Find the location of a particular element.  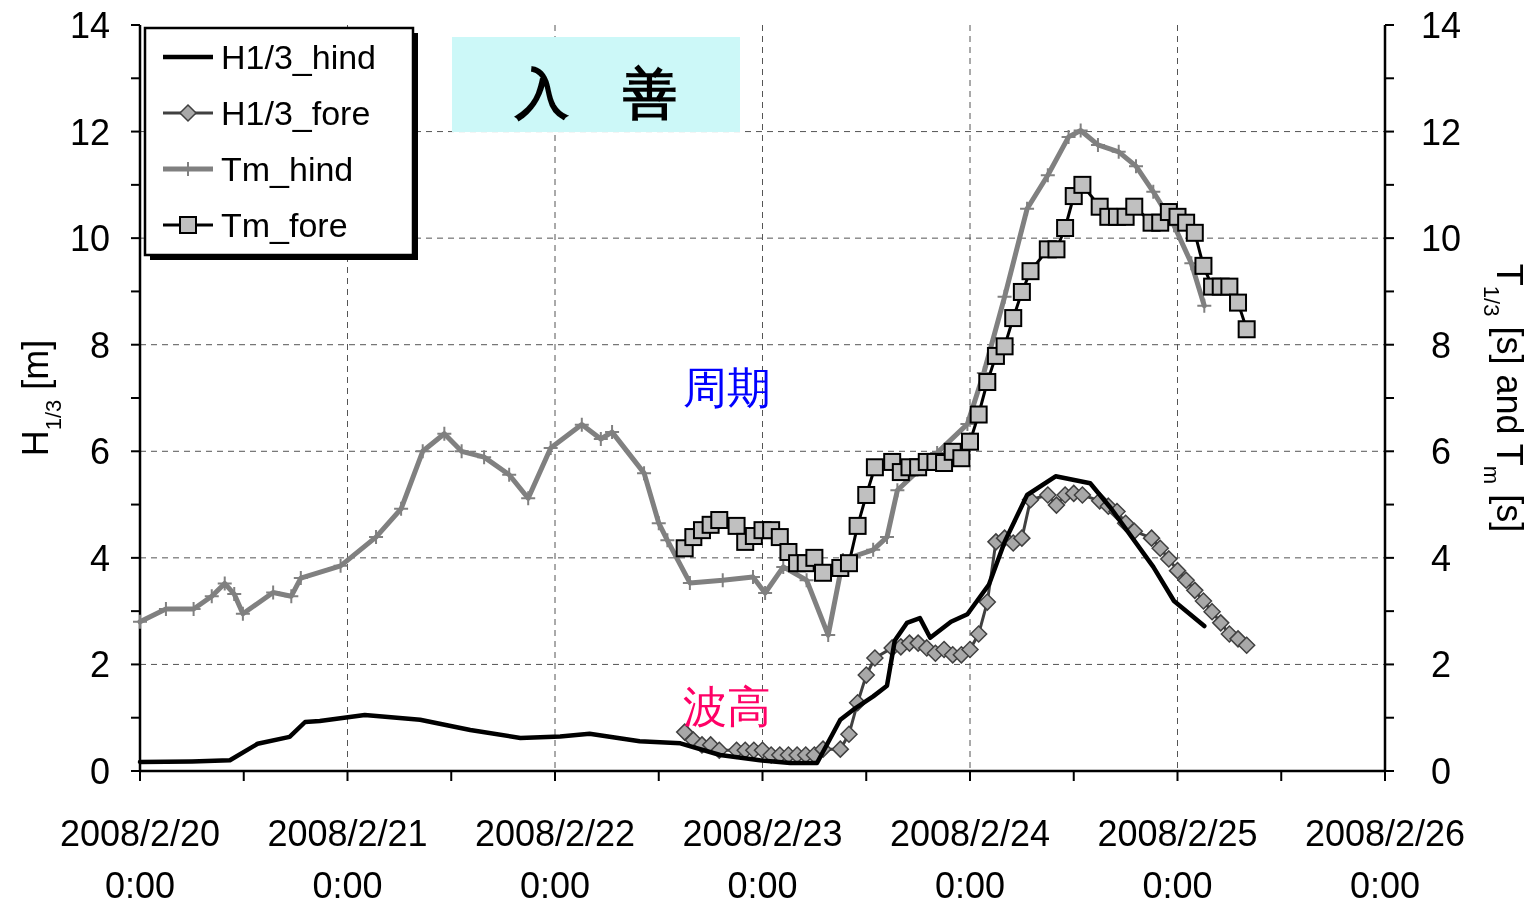

y2-tick-label: 4 is located at coordinates (1441, 558).